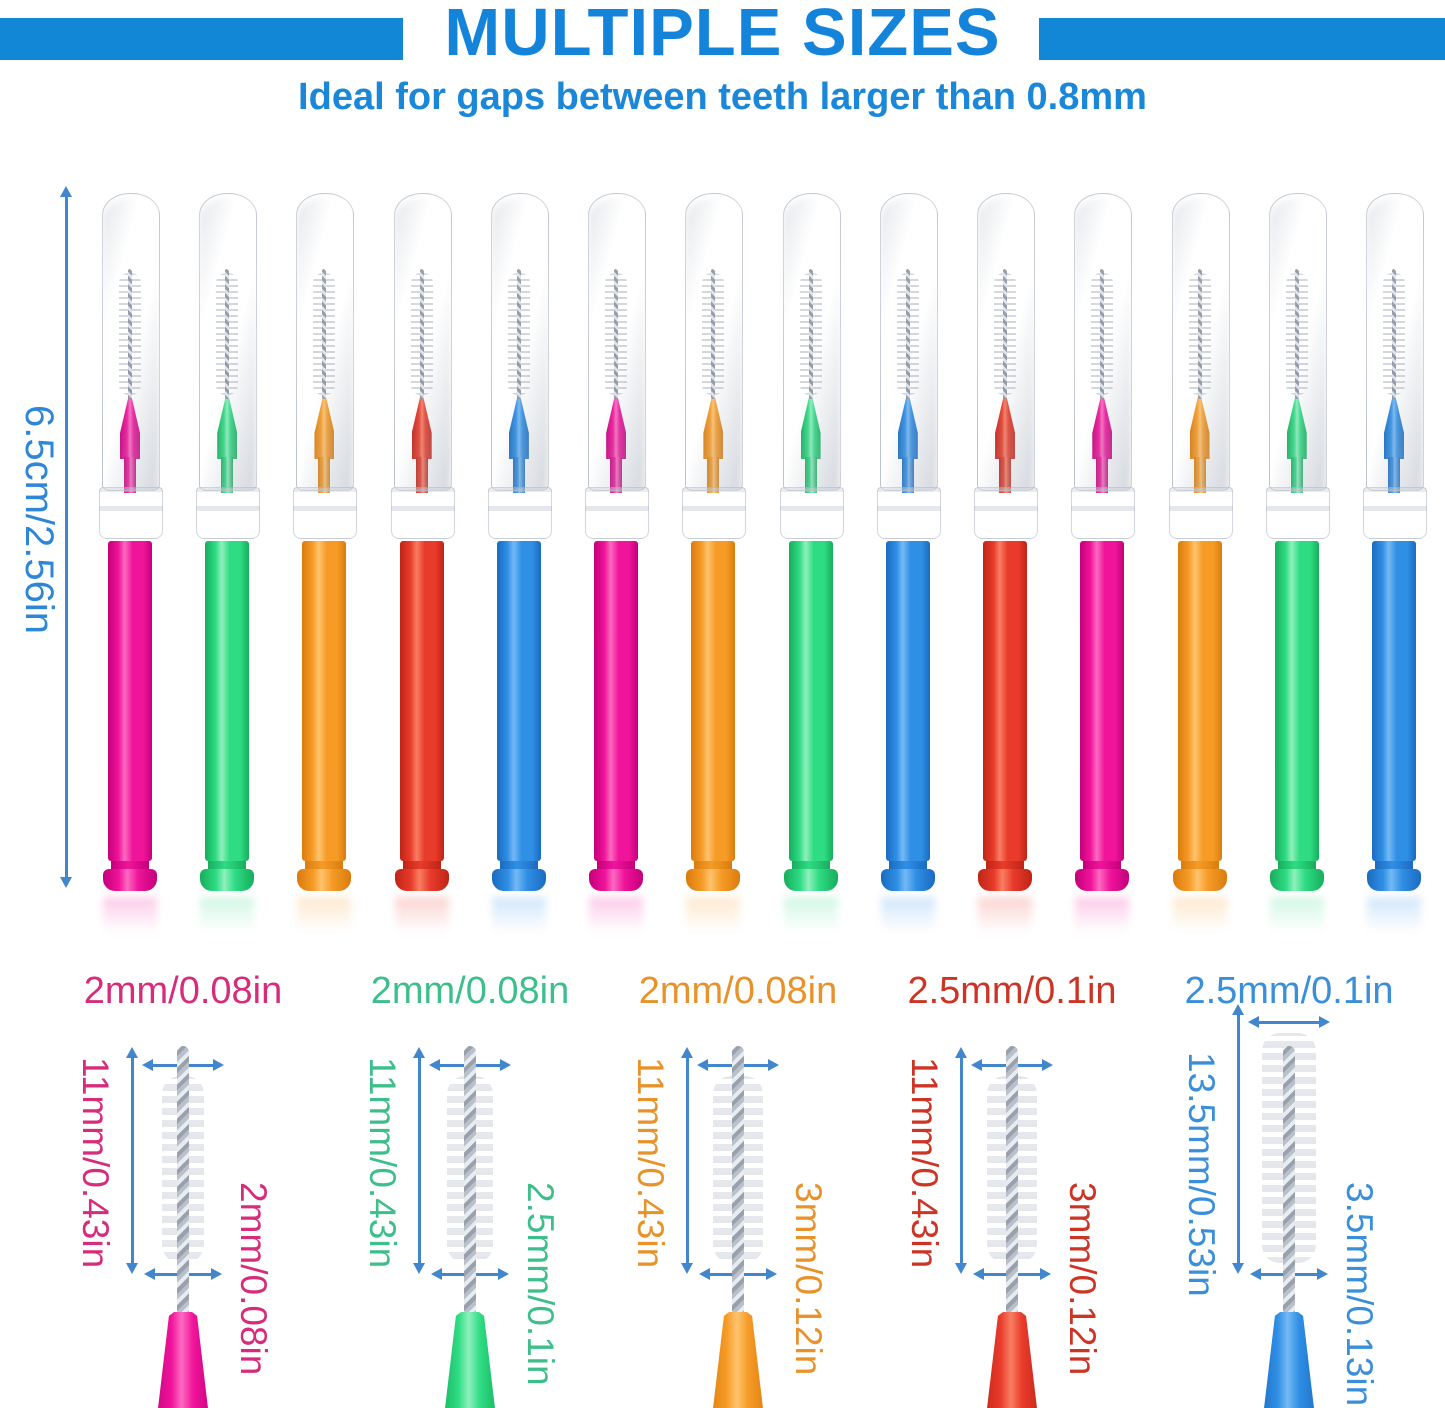 The height and width of the screenshot is (1408, 1445). What do you see at coordinates (1201, 1174) in the screenshot?
I see `brush-length-label: 13.5mm/0.53in` at bounding box center [1201, 1174].